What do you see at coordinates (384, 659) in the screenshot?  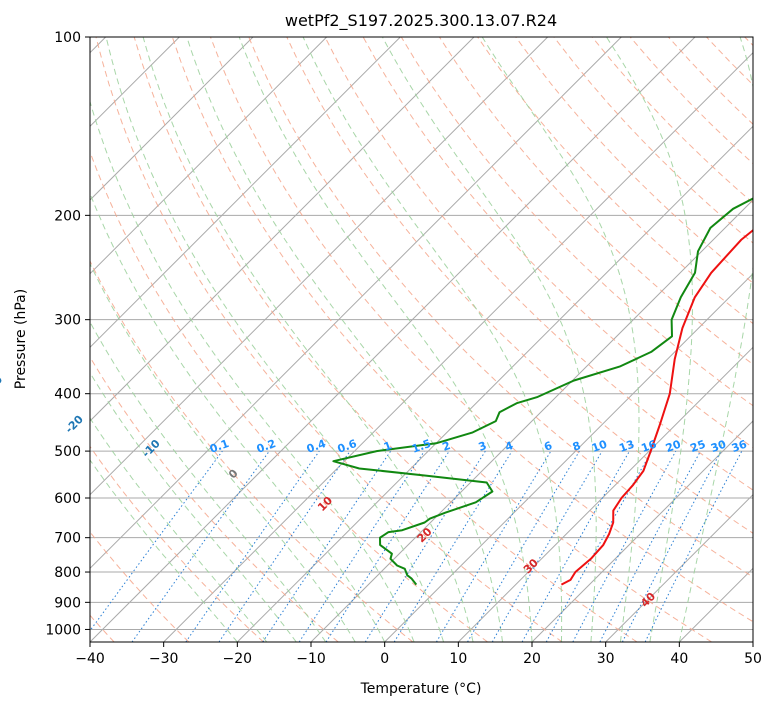 I see `x-tick-label: 0` at bounding box center [384, 659].